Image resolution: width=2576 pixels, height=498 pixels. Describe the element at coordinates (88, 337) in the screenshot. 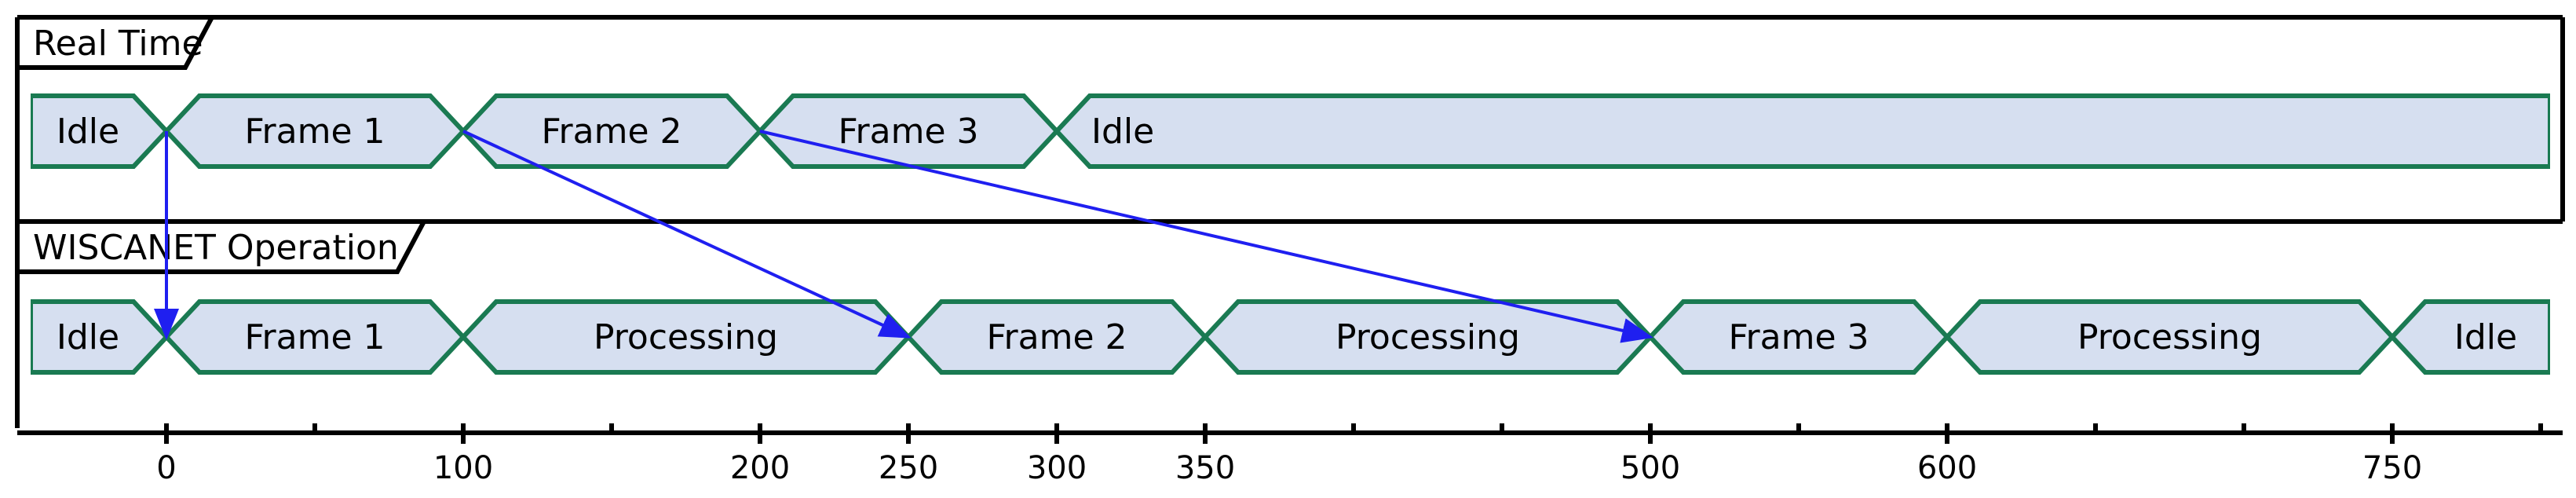

I see `segment-label-wiscanet-operation-0: Idle` at that location.